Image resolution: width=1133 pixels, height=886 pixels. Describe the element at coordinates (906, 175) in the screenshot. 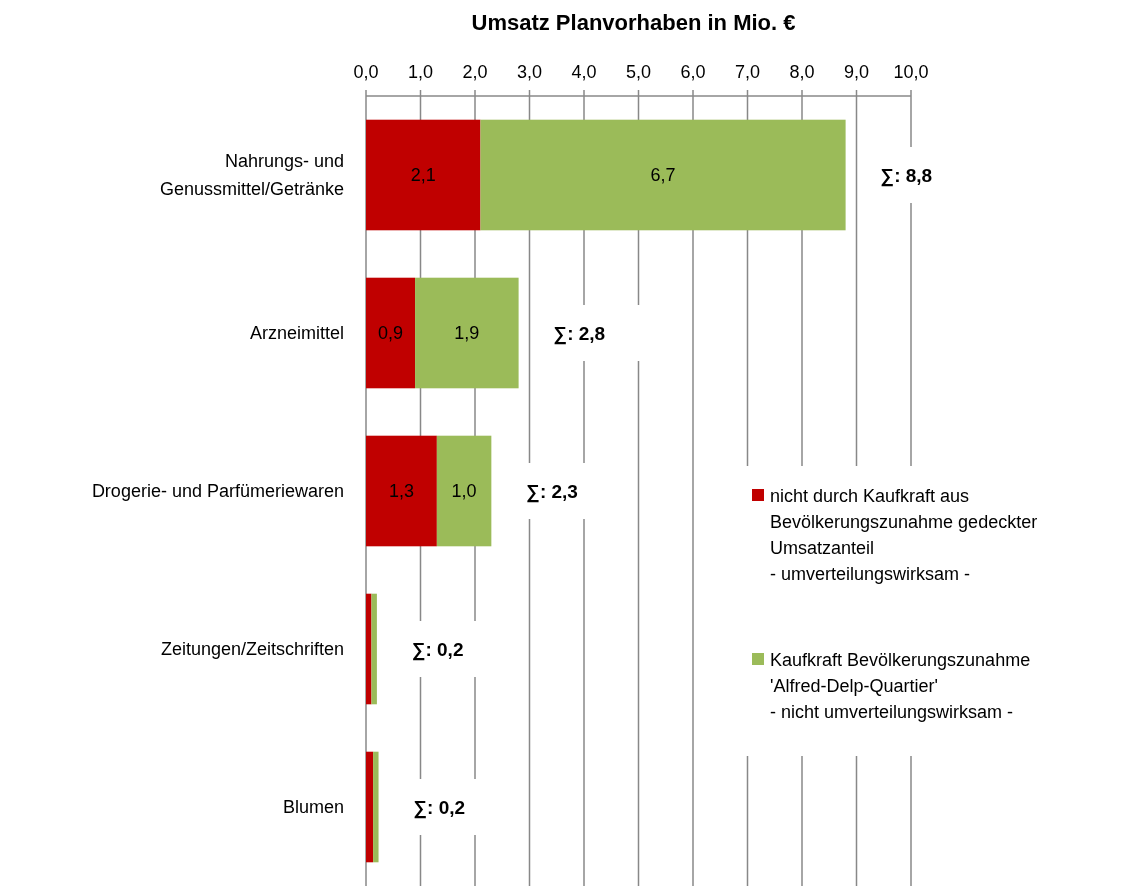

I see `total-label: ∑: 8,8` at that location.